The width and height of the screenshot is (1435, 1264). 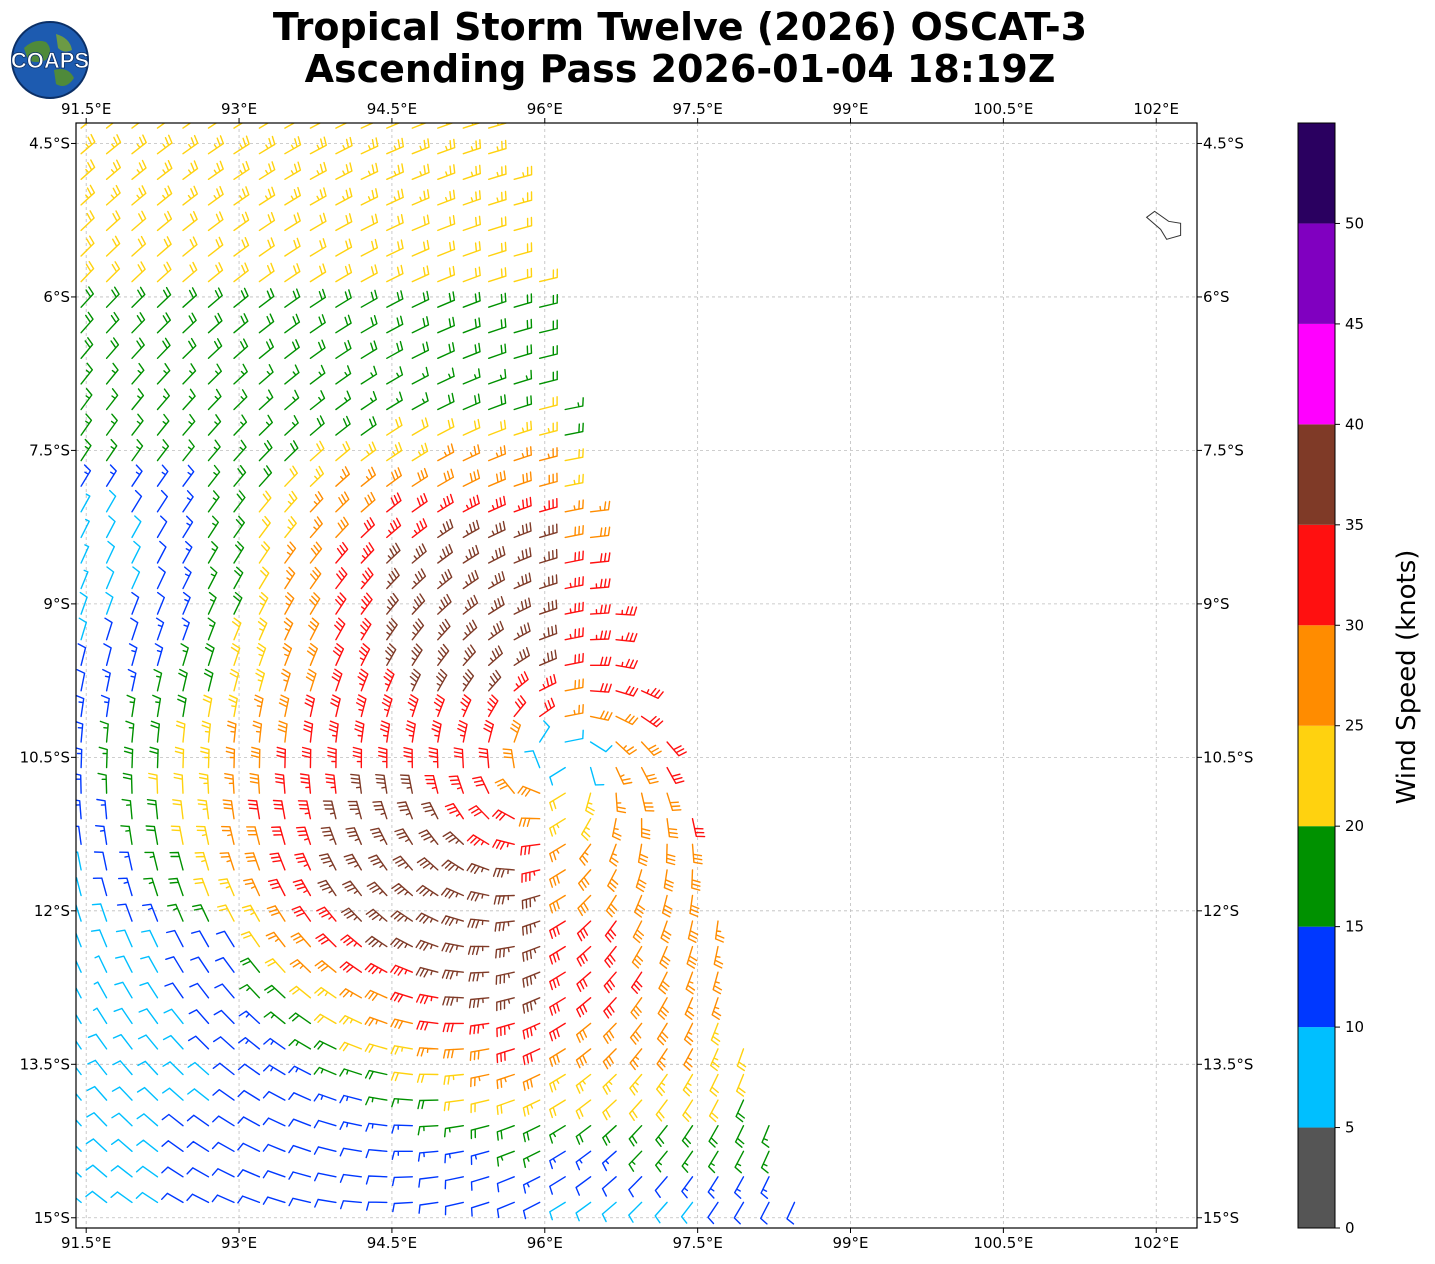 What do you see at coordinates (1354, 324) in the screenshot?
I see `colorbar-tick-label: 45` at bounding box center [1354, 324].